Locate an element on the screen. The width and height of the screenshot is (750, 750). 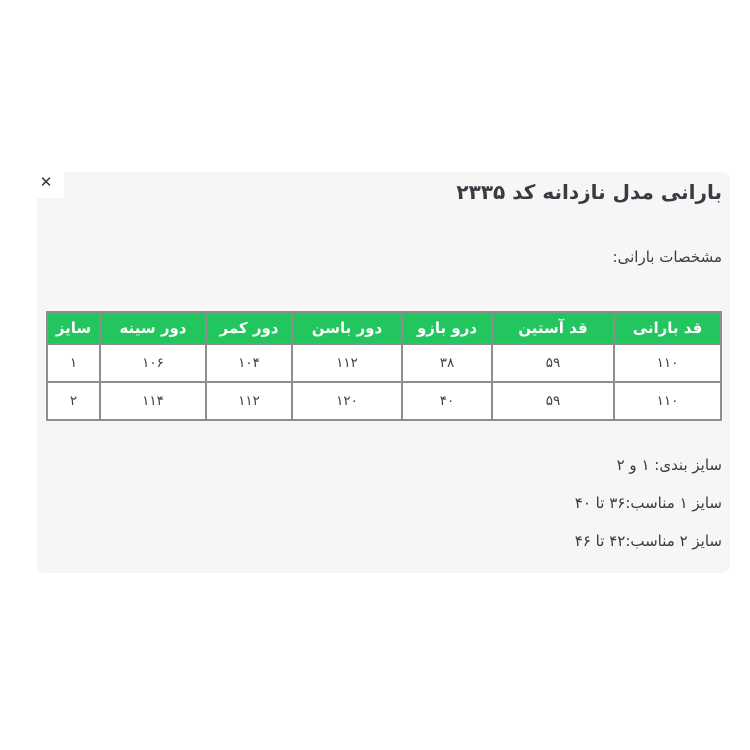
size-table-cell: ۳۸ is located at coordinates (447, 363).